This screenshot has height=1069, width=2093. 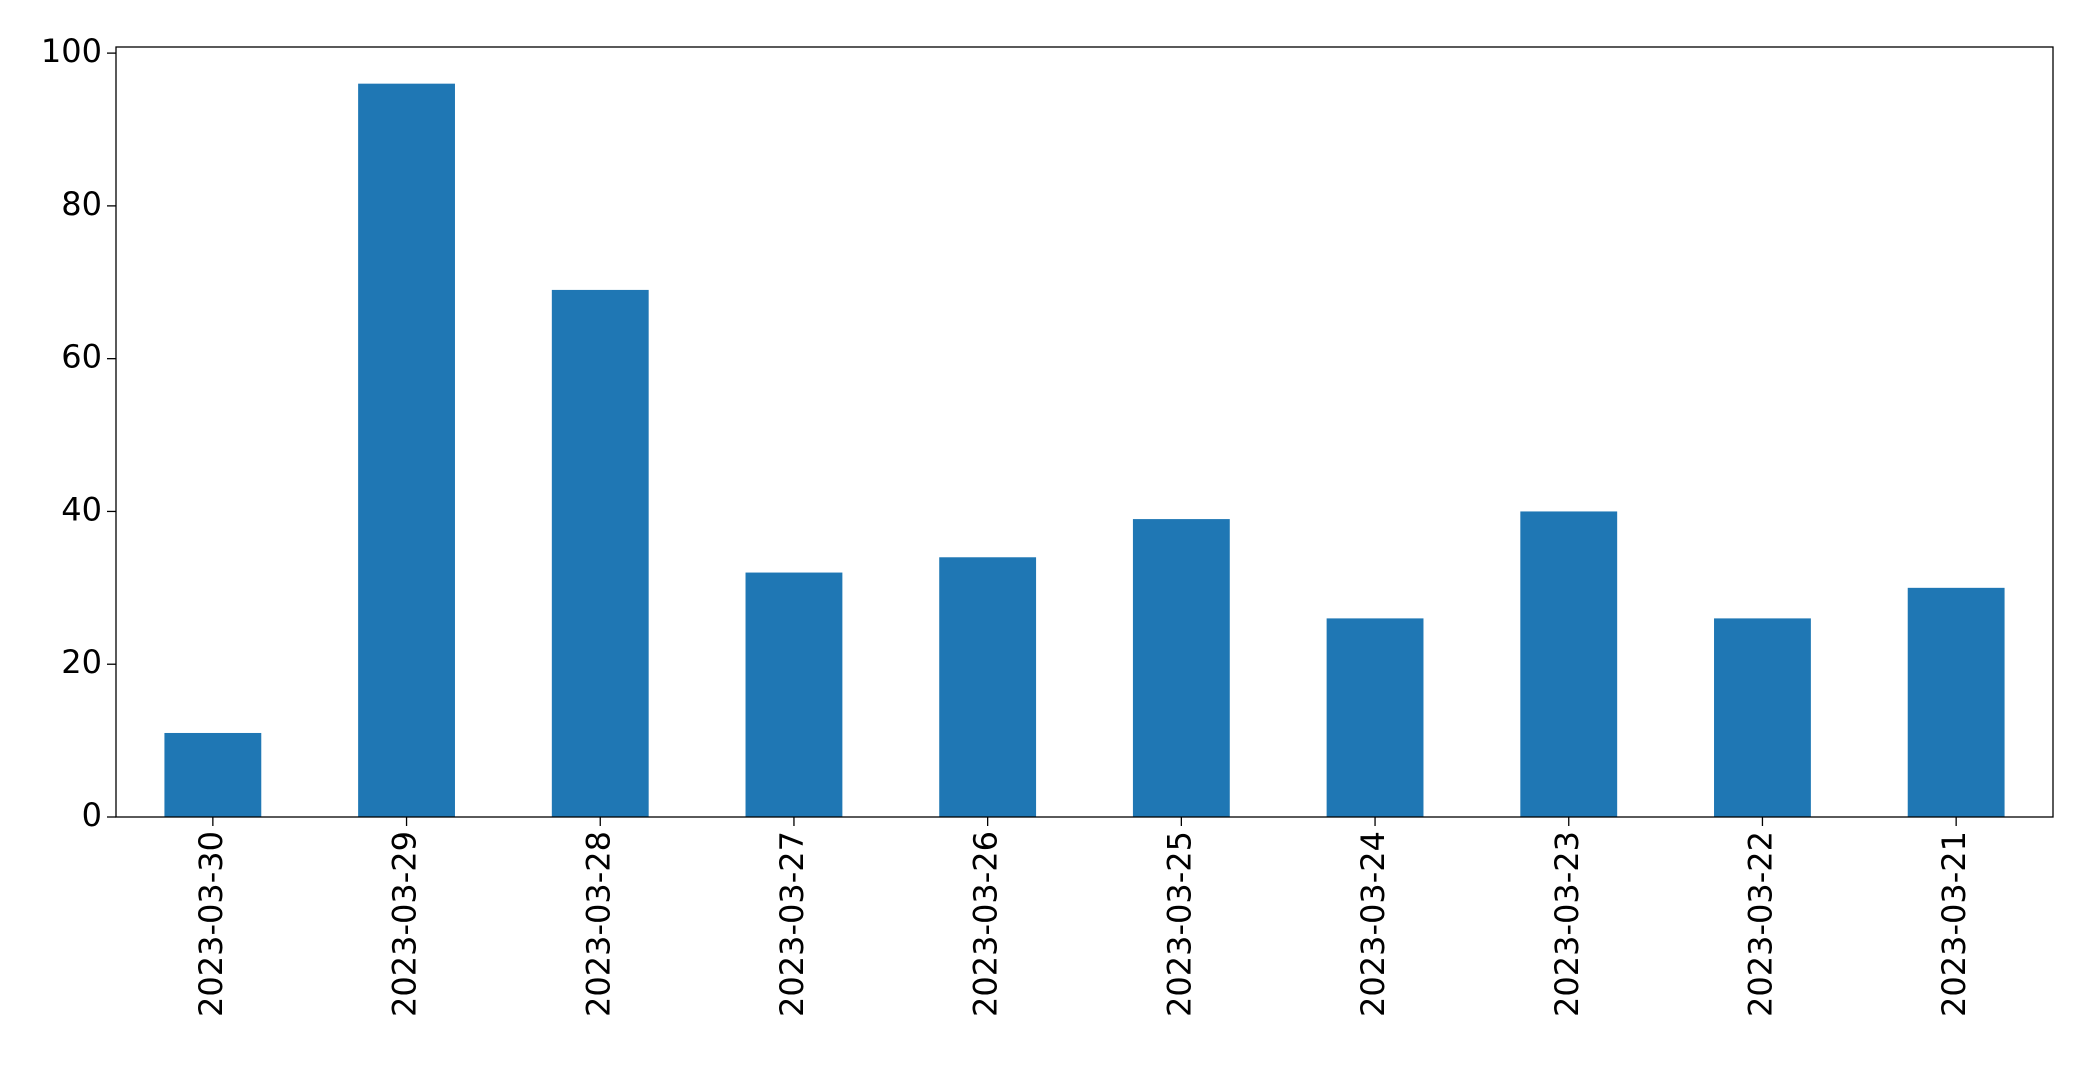 I want to click on x-tick-label: 2023-03-23, so click(x=1567, y=924).